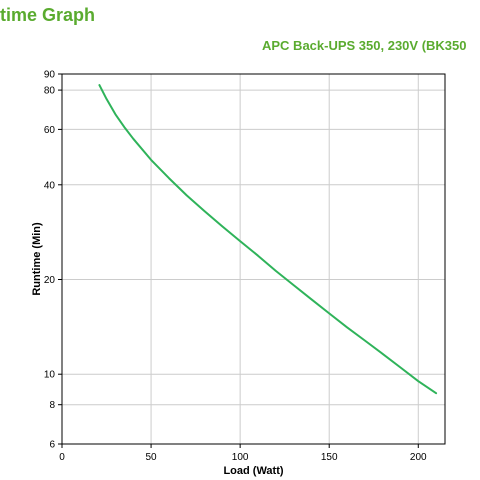  What do you see at coordinates (50, 91) in the screenshot?
I see `y-tick-label: 80` at bounding box center [50, 91].